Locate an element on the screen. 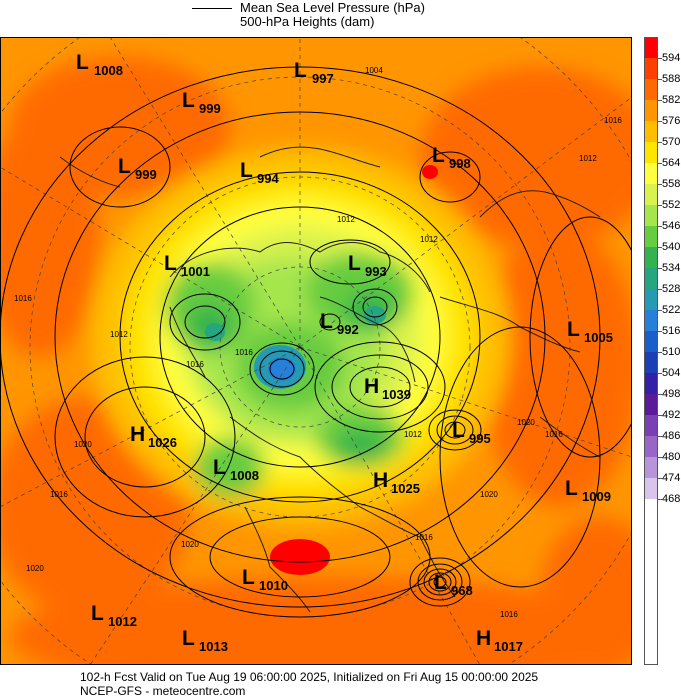 The height and width of the screenshot is (700, 681). colorbar-label: 474 is located at coordinates (671, 478).